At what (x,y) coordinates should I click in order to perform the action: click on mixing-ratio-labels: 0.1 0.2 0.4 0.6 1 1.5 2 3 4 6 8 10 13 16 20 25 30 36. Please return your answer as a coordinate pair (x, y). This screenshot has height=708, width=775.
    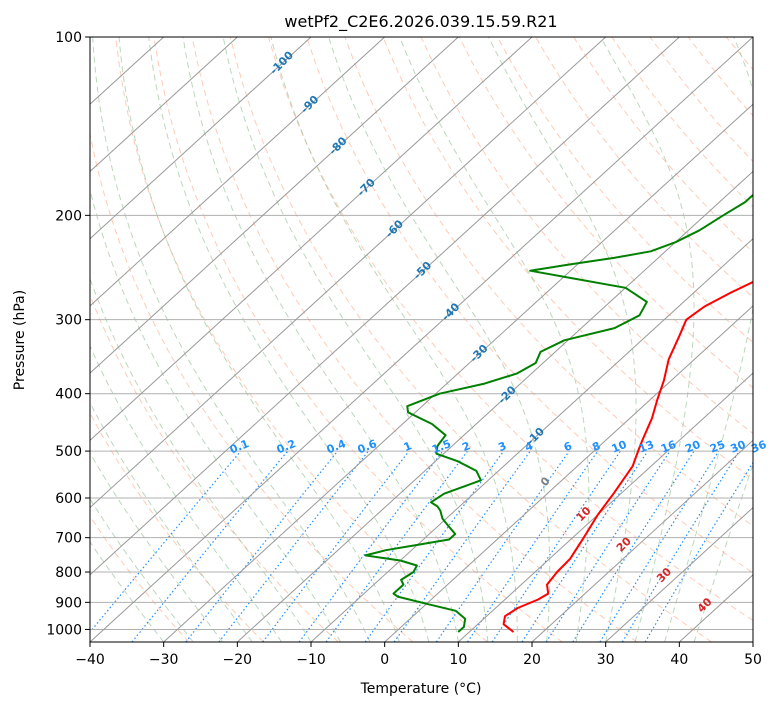
    Looking at the image, I should click on (498, 446).